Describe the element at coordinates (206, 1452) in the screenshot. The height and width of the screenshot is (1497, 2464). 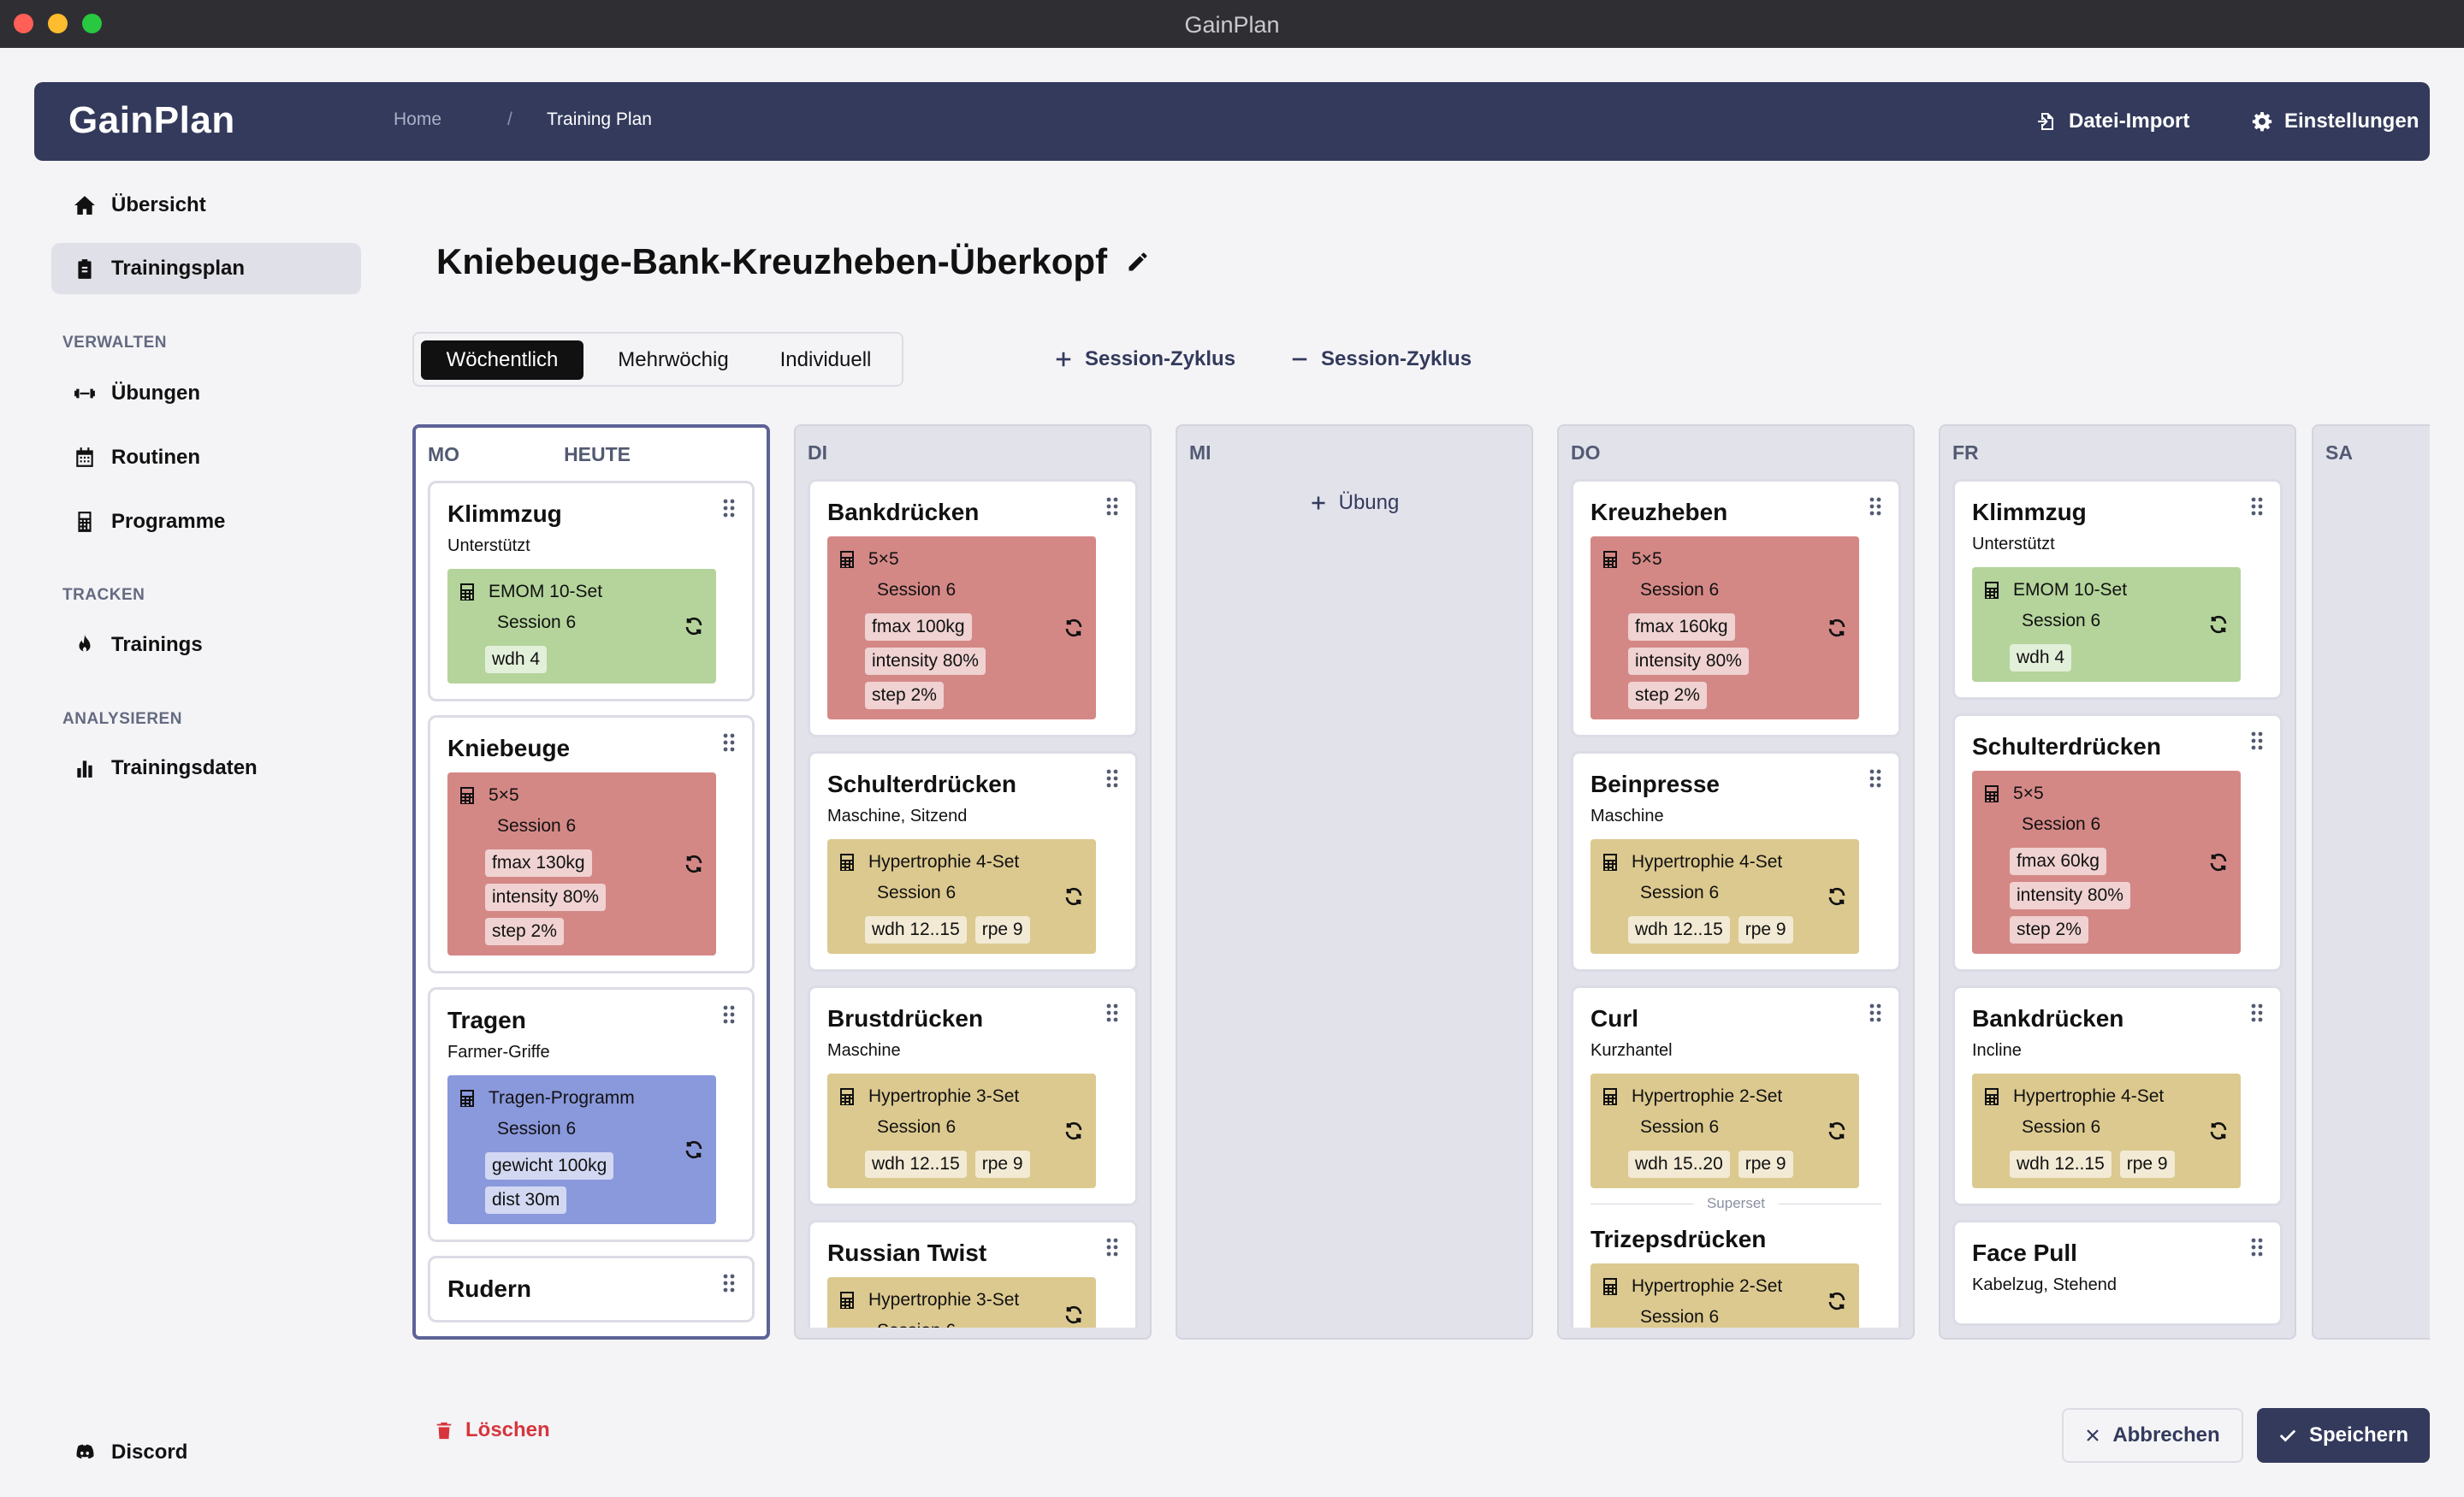
I see `sidebar-item-discord: Discord` at that location.